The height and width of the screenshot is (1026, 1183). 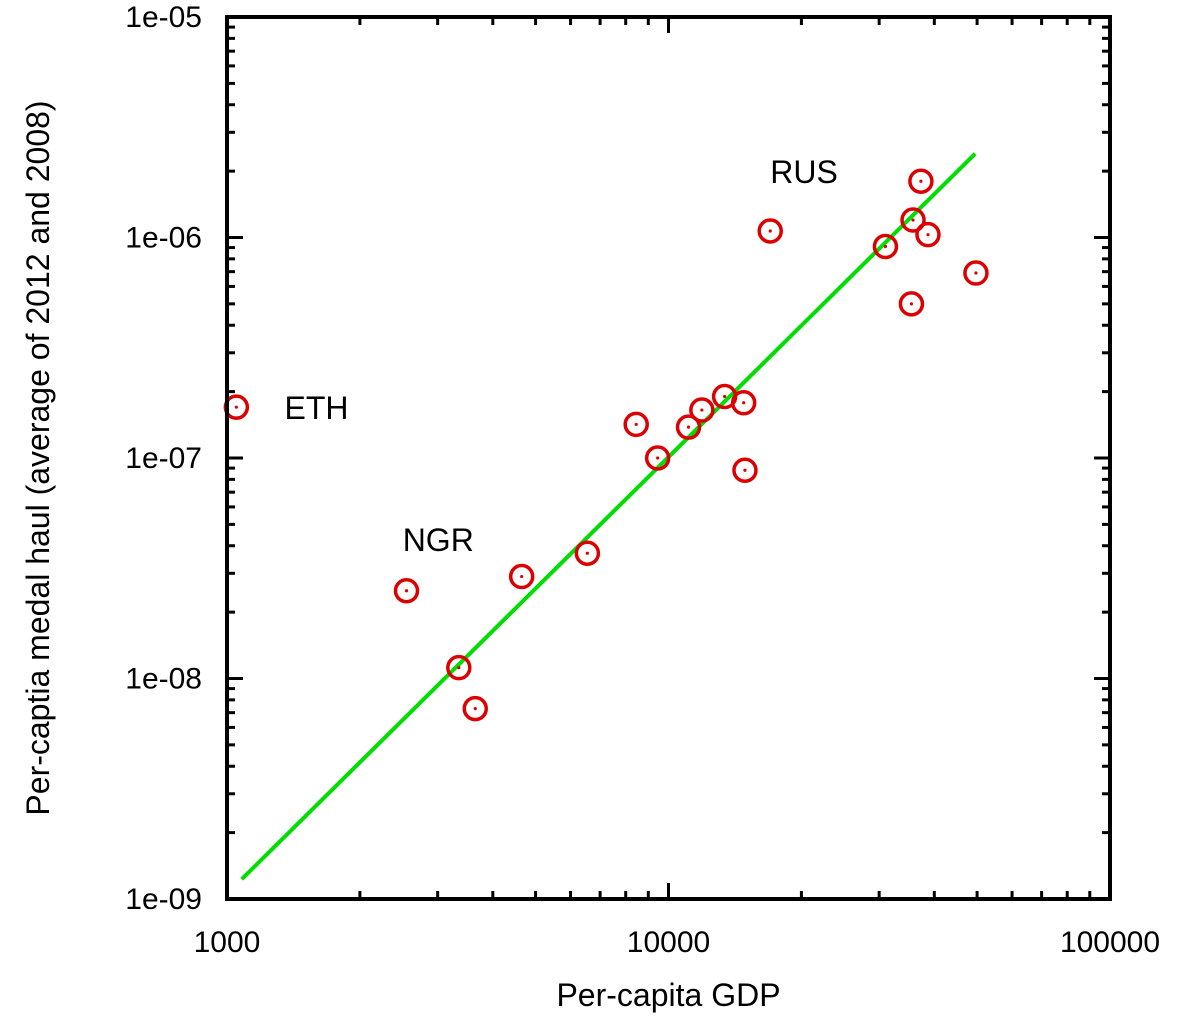 I want to click on y-tick-label: 1e-07, so click(x=163, y=458).